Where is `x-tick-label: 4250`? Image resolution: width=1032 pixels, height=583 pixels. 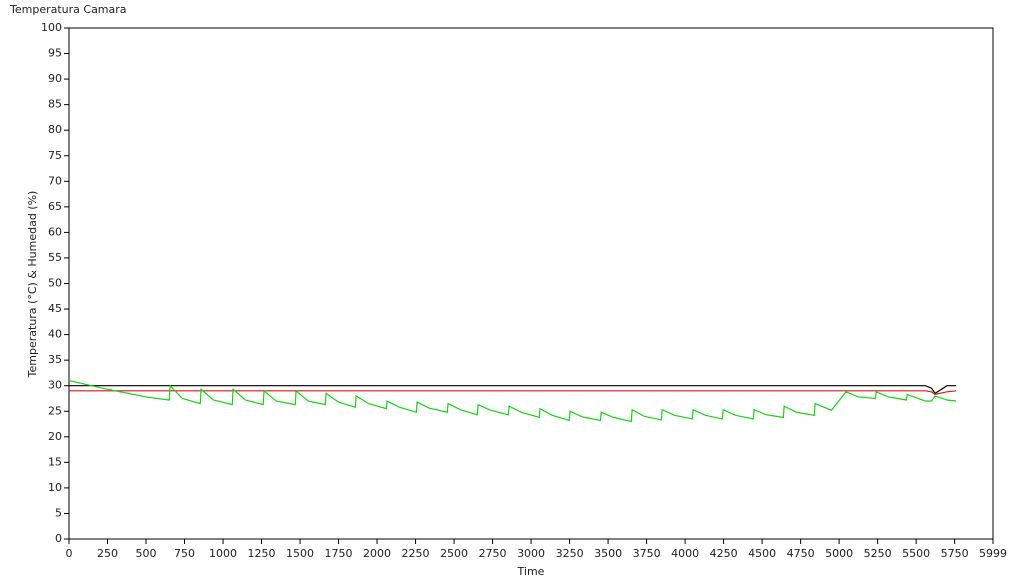
x-tick-label: 4250 is located at coordinates (724, 553).